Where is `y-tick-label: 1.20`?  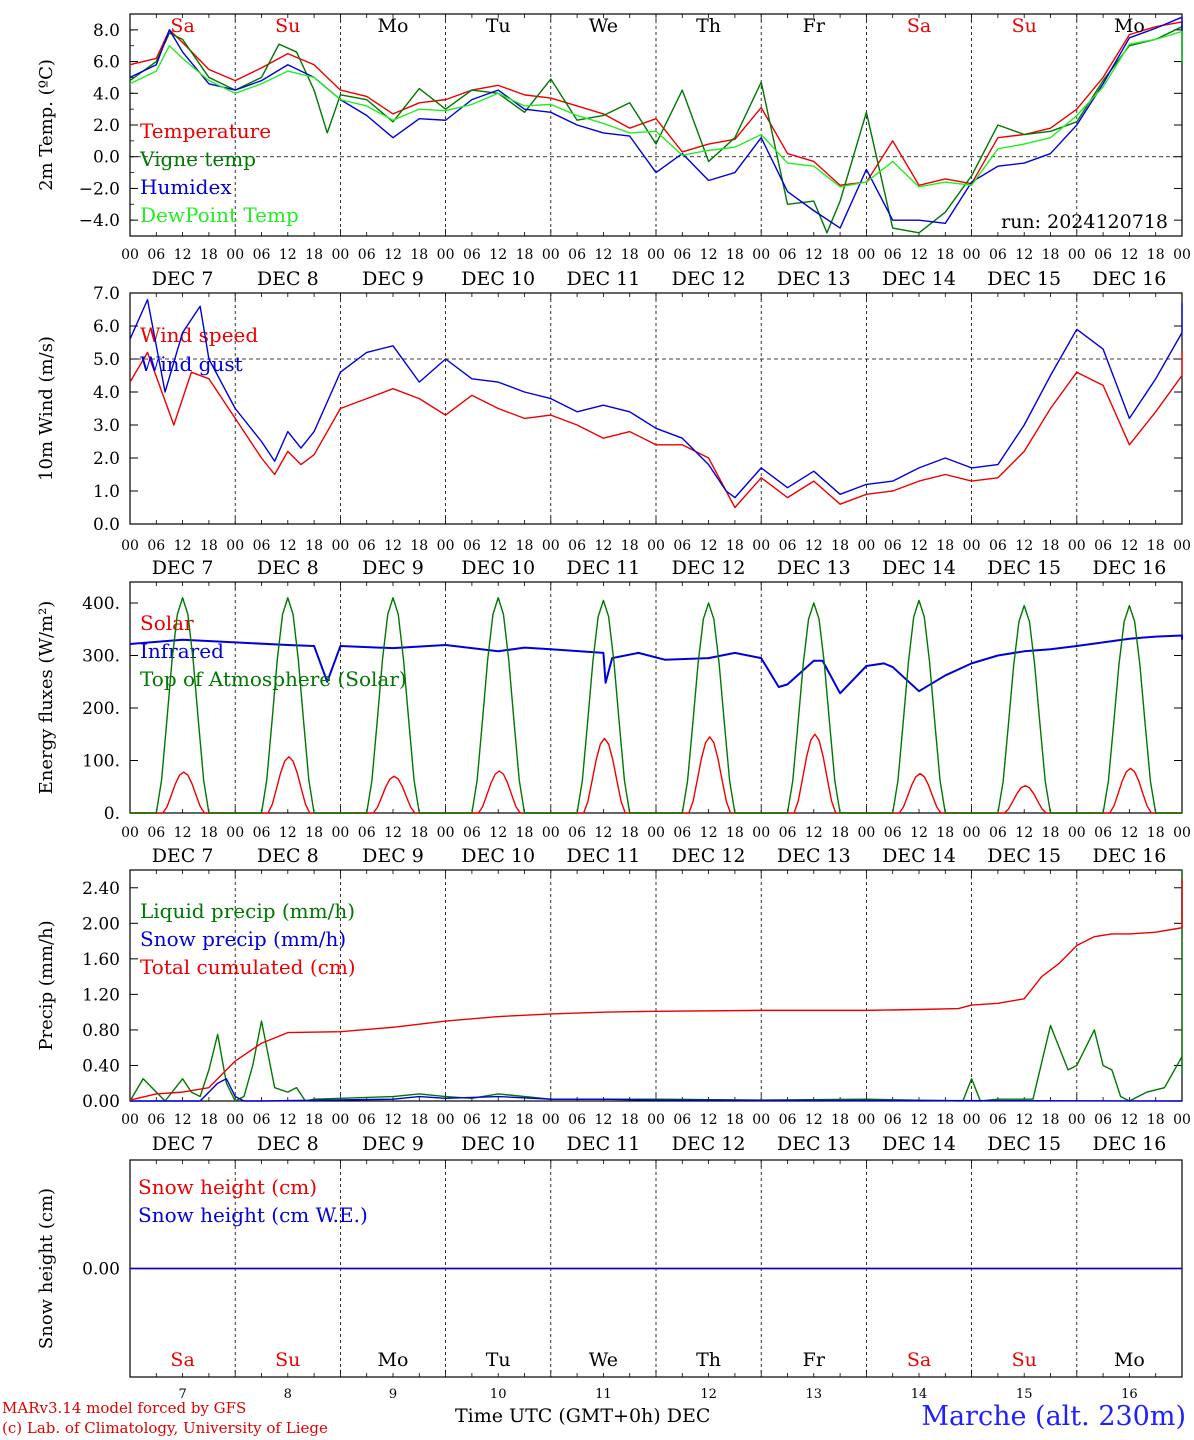 y-tick-label: 1.20 is located at coordinates (101, 995).